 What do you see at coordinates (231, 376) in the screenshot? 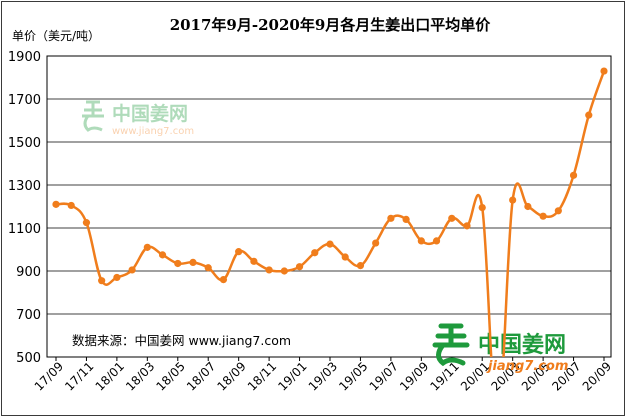
I see `x-tick-label: 18/09` at bounding box center [231, 376].